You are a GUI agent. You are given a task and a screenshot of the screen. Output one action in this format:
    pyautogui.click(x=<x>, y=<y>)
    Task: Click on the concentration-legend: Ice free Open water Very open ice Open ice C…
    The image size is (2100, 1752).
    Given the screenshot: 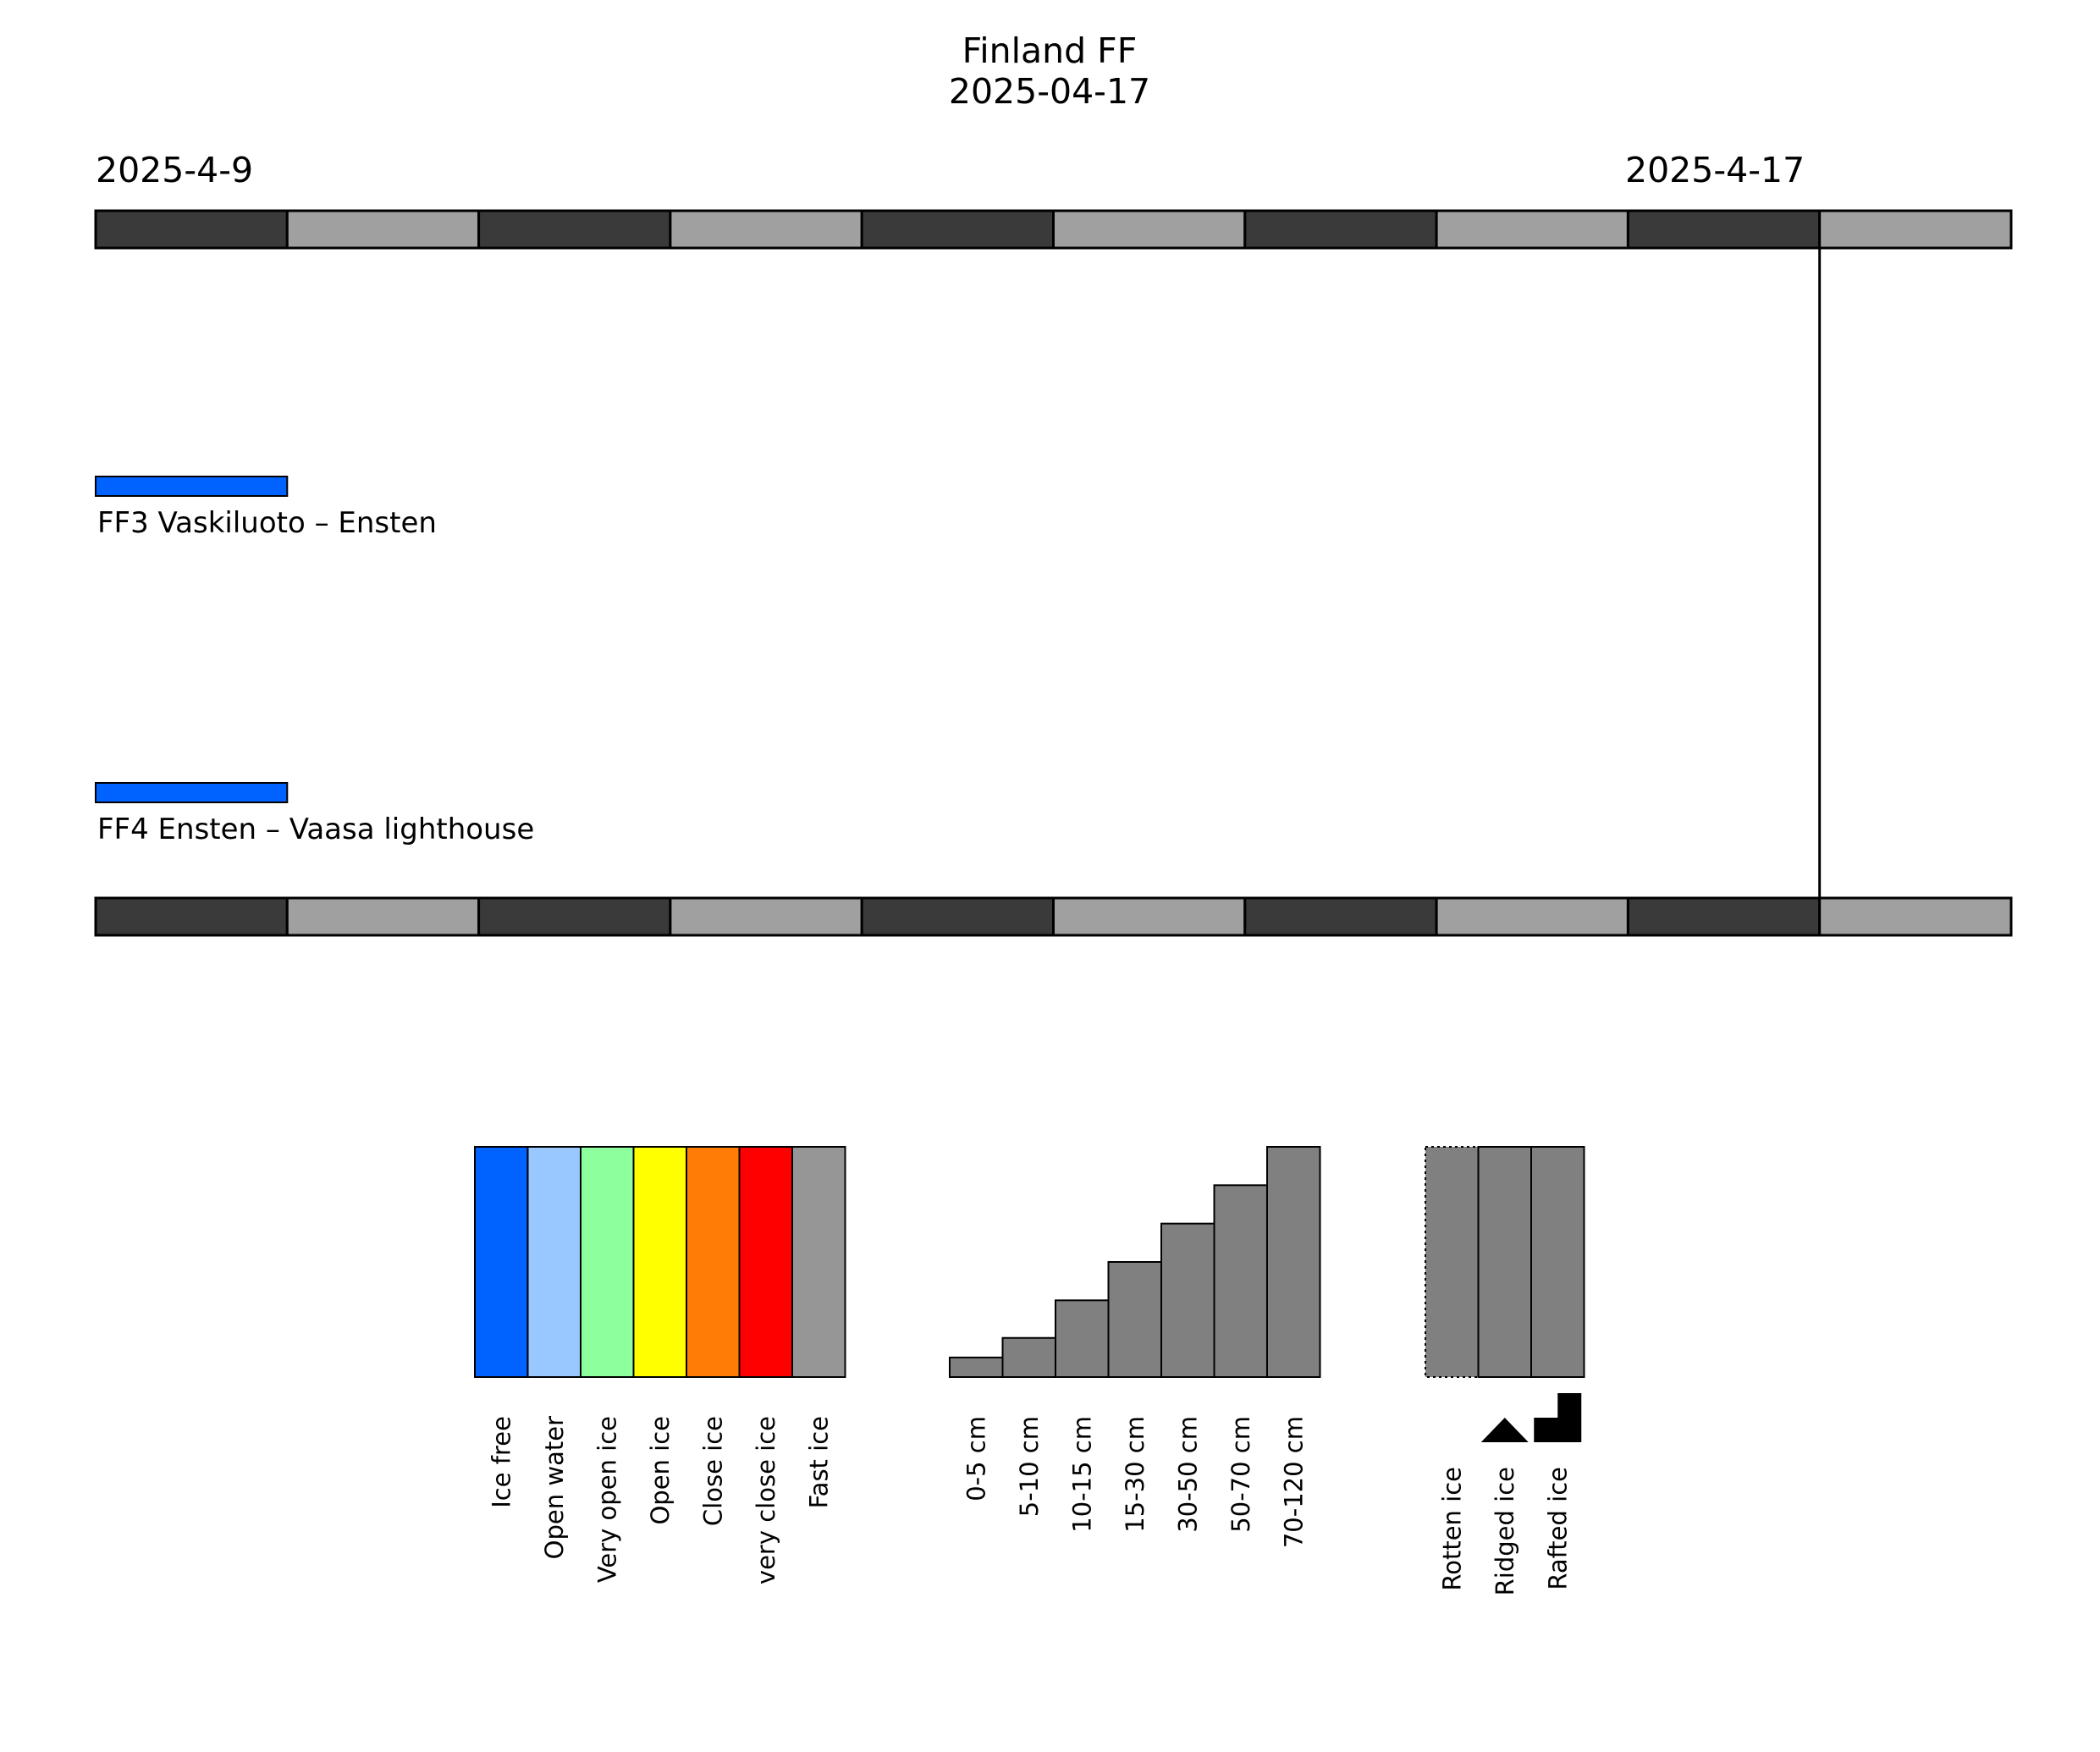 What is the action you would take?
    pyautogui.click(x=660, y=1365)
    